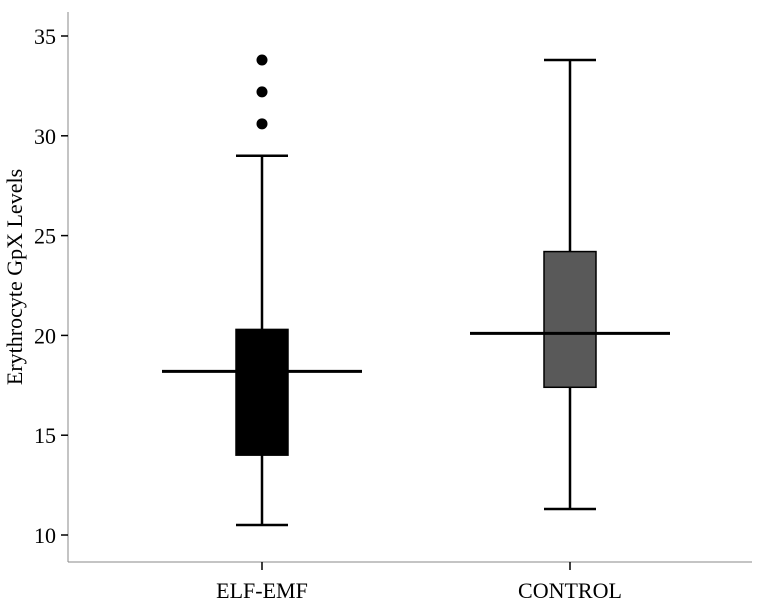  What do you see at coordinates (45, 535) in the screenshot?
I see `y-tick-label: 10` at bounding box center [45, 535].